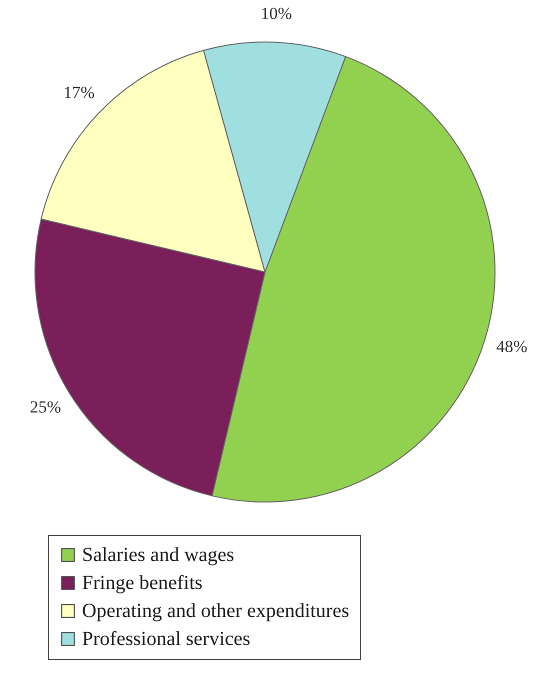 The height and width of the screenshot is (696, 548). I want to click on data-label: 48%, so click(512, 346).